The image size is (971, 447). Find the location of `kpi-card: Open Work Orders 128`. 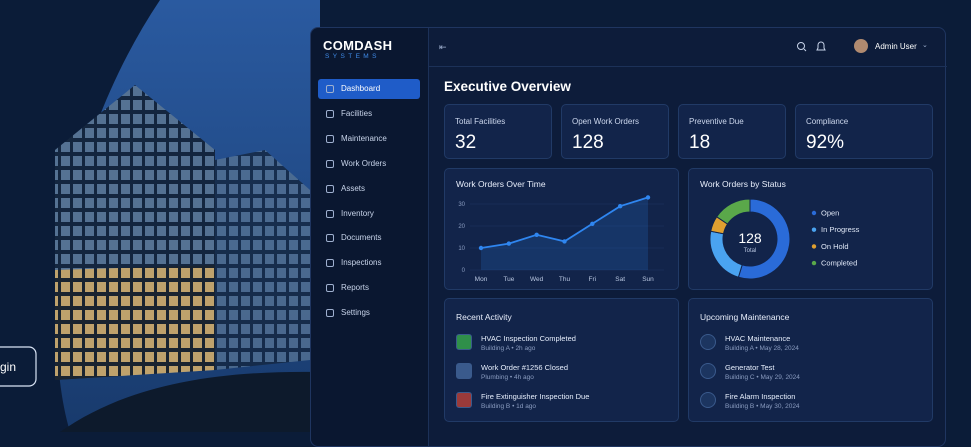

kpi-card: Open Work Orders 128 is located at coordinates (615, 131).